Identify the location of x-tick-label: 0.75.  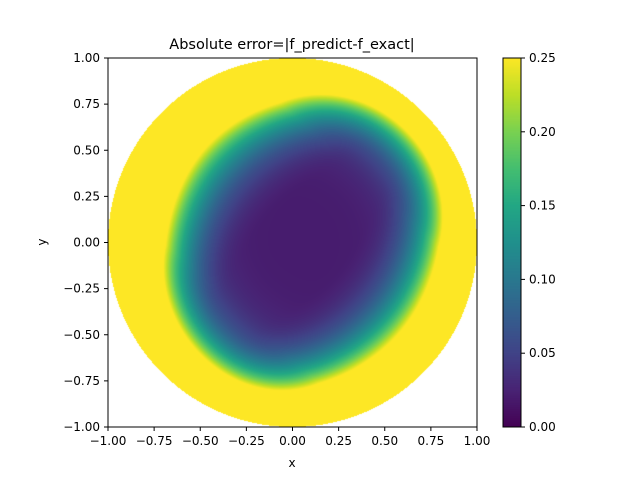
(431, 441).